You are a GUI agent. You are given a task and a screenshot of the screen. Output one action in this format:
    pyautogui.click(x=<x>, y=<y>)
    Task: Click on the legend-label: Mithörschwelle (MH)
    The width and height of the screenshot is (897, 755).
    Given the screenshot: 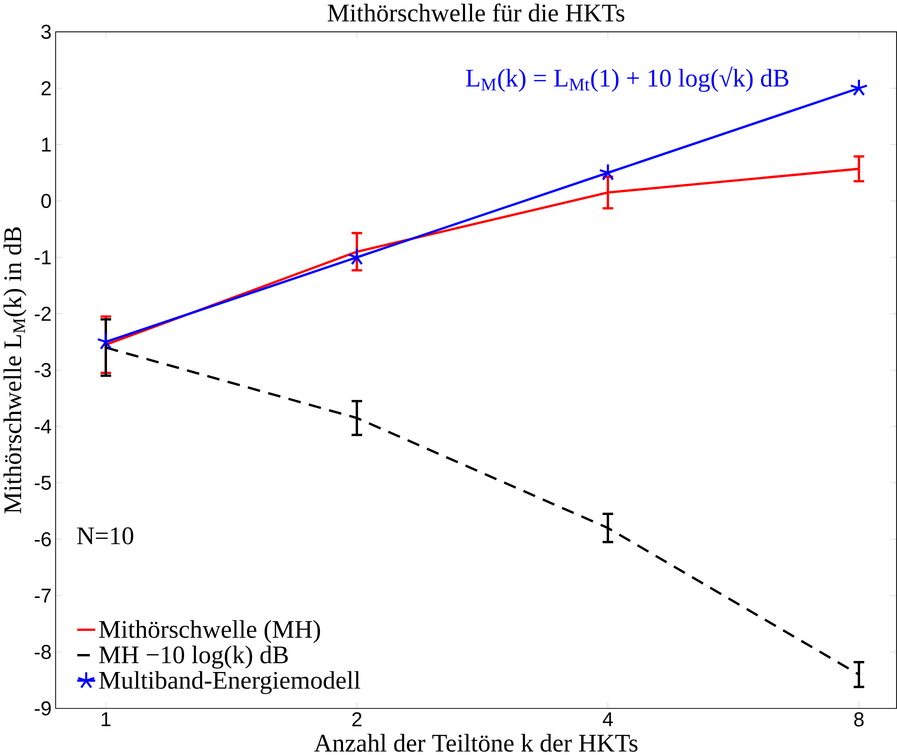 What is the action you would take?
    pyautogui.click(x=209, y=631)
    